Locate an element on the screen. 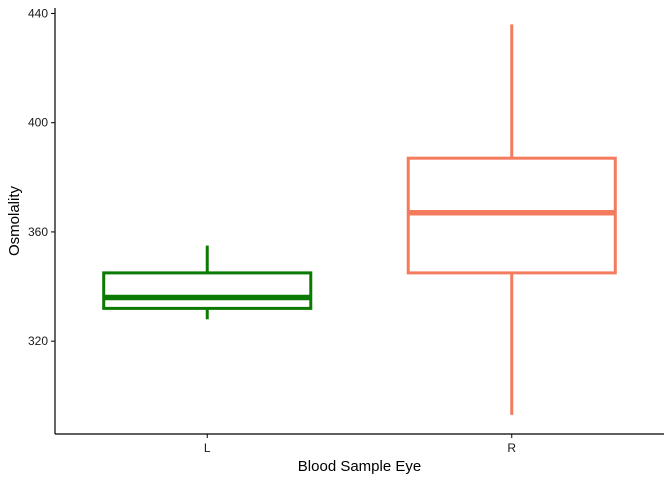  y-tick-label: 320 is located at coordinates (38, 341).